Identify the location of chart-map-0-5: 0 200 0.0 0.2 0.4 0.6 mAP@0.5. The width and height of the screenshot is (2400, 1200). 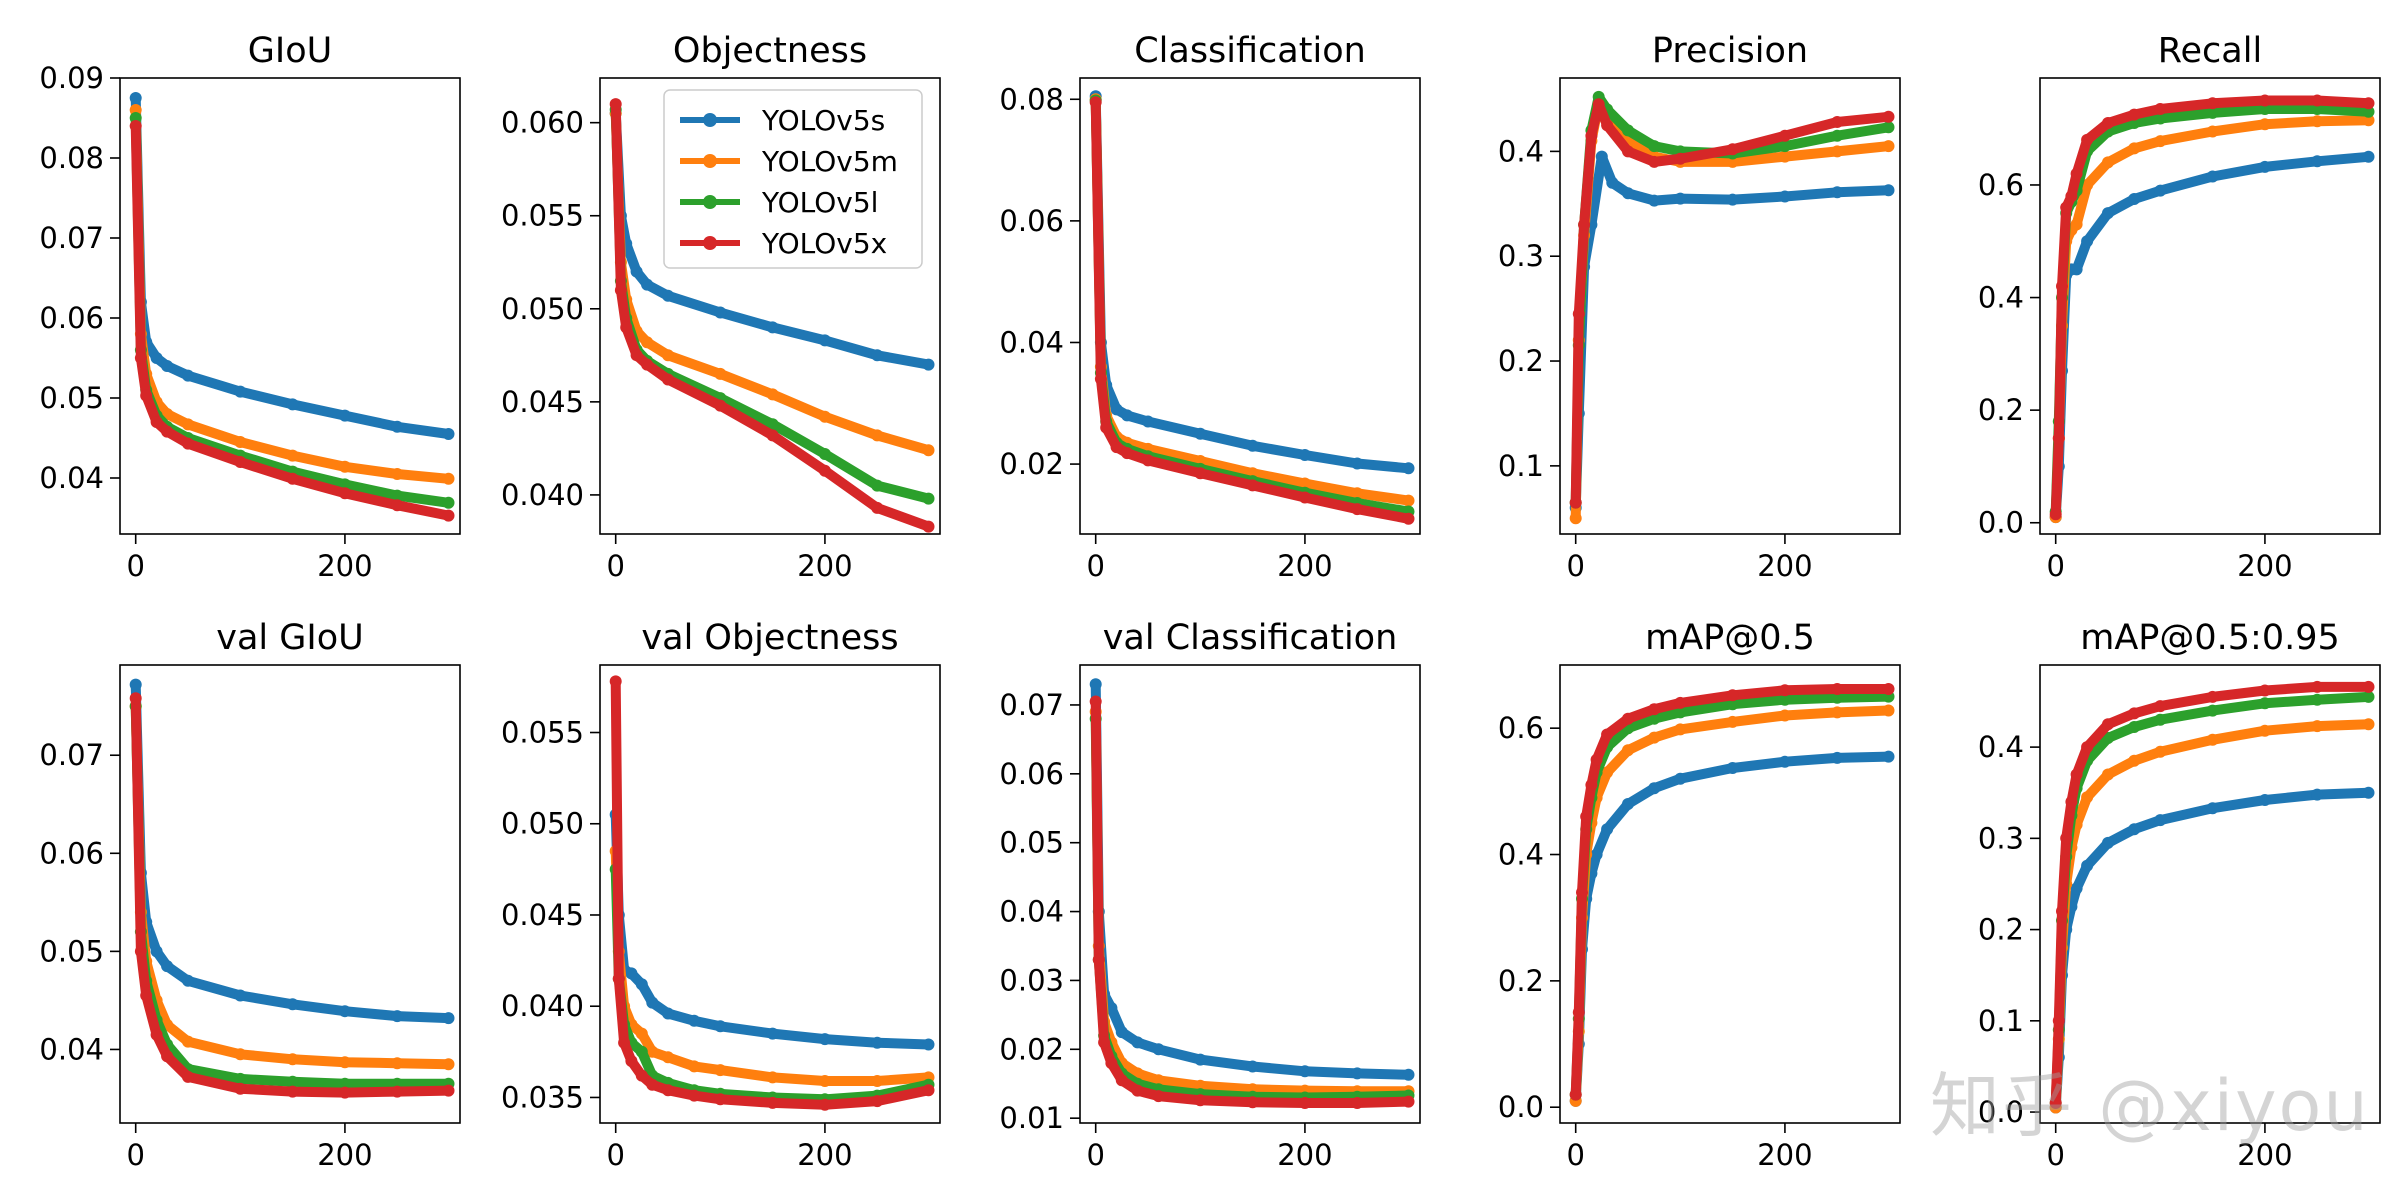
(1699, 895).